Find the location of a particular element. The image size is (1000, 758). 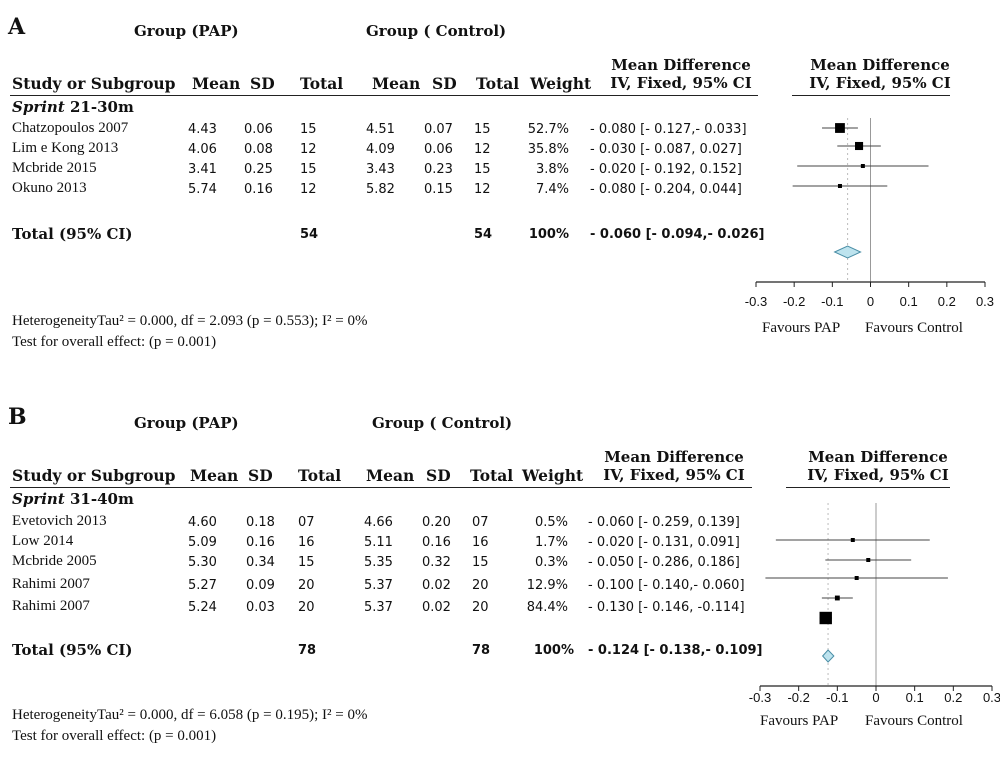

sd-pap: 0.03 is located at coordinates (260, 607).